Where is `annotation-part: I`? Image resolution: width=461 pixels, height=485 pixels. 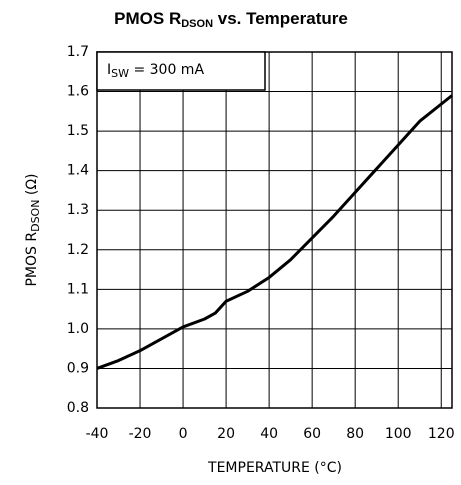 annotation-part: I is located at coordinates (109, 70).